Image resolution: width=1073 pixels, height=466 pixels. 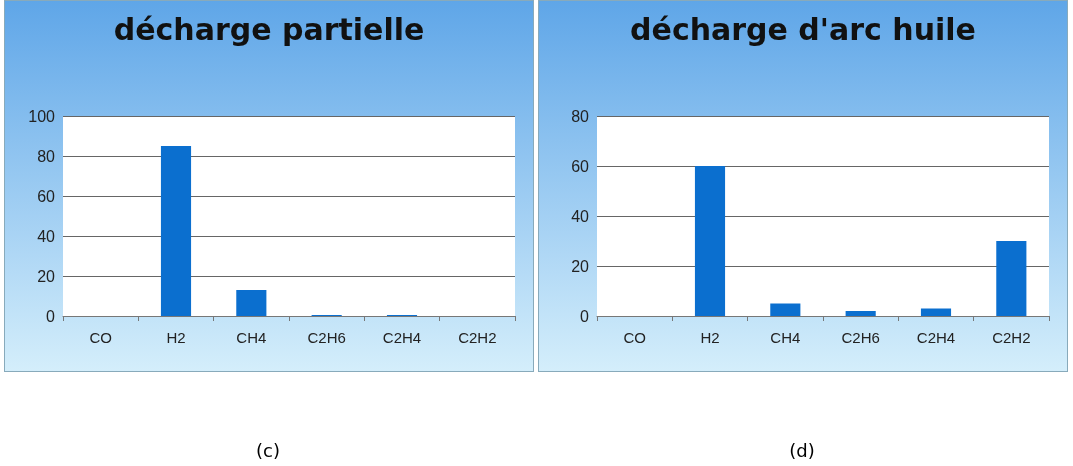 What do you see at coordinates (42, 116) in the screenshot?
I see `y-tick-label: 100` at bounding box center [42, 116].